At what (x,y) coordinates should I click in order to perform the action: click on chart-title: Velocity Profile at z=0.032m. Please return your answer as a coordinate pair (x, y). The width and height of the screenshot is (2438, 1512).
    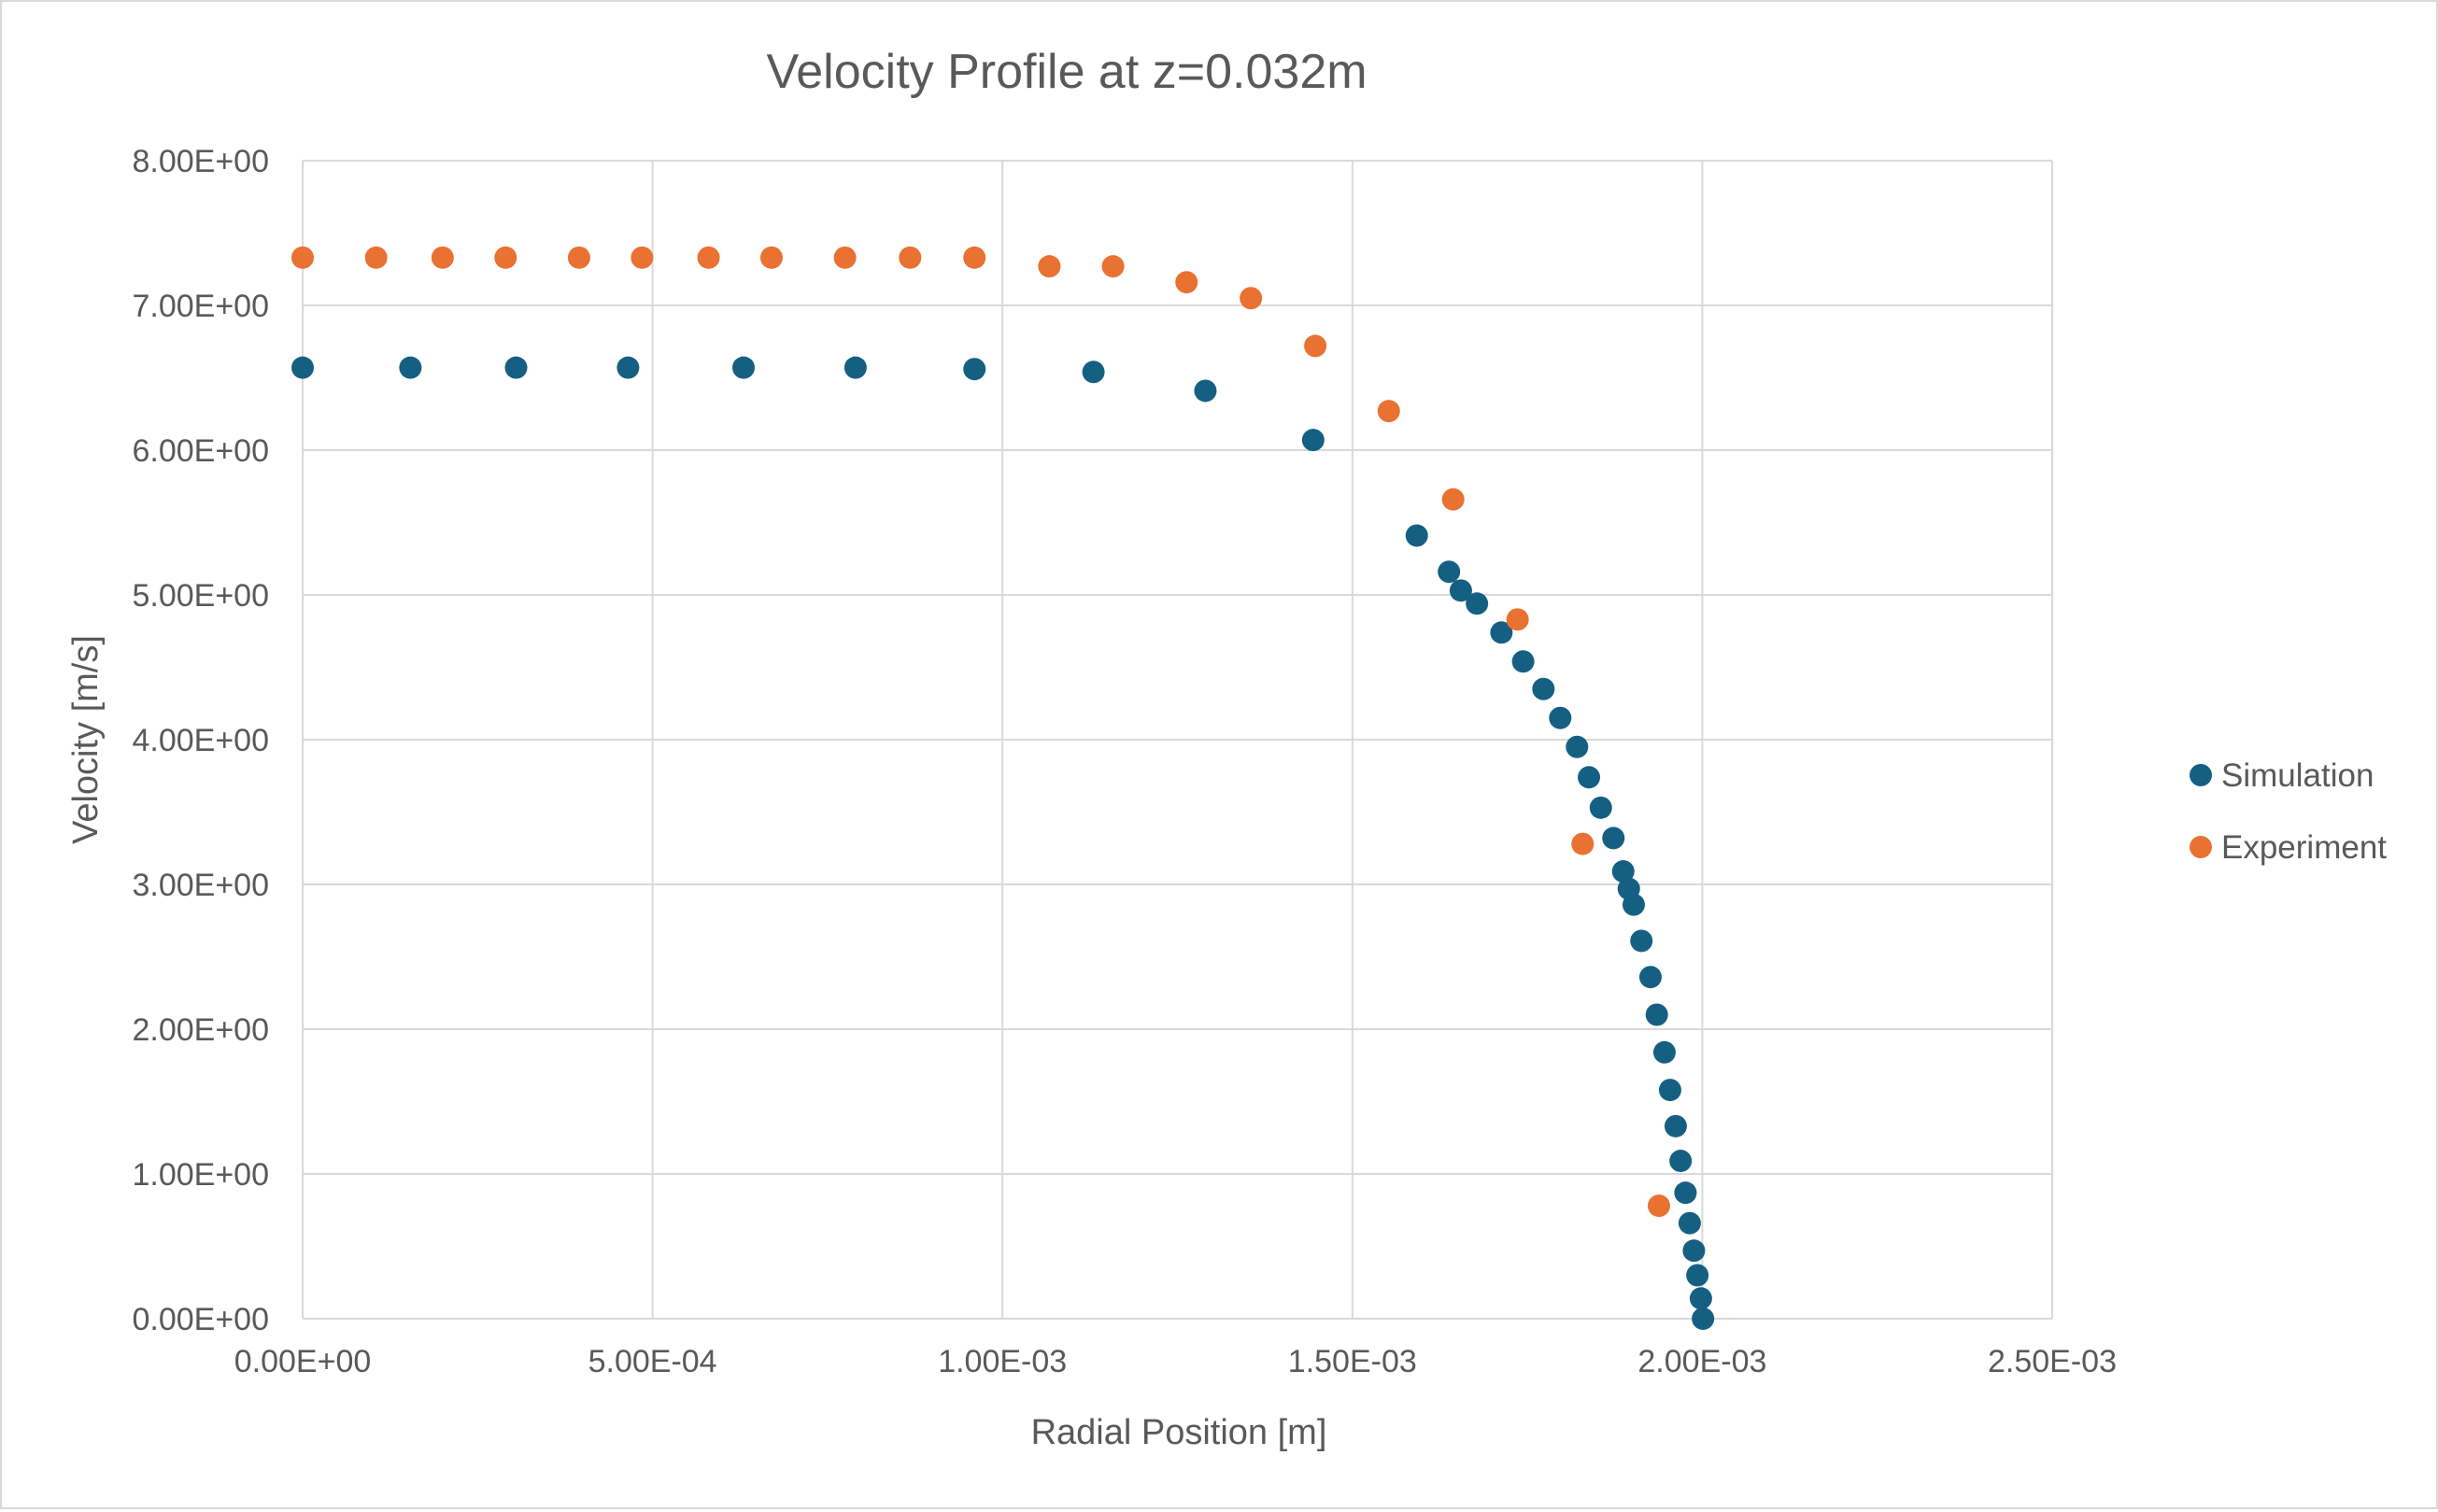
    Looking at the image, I should click on (1066, 72).